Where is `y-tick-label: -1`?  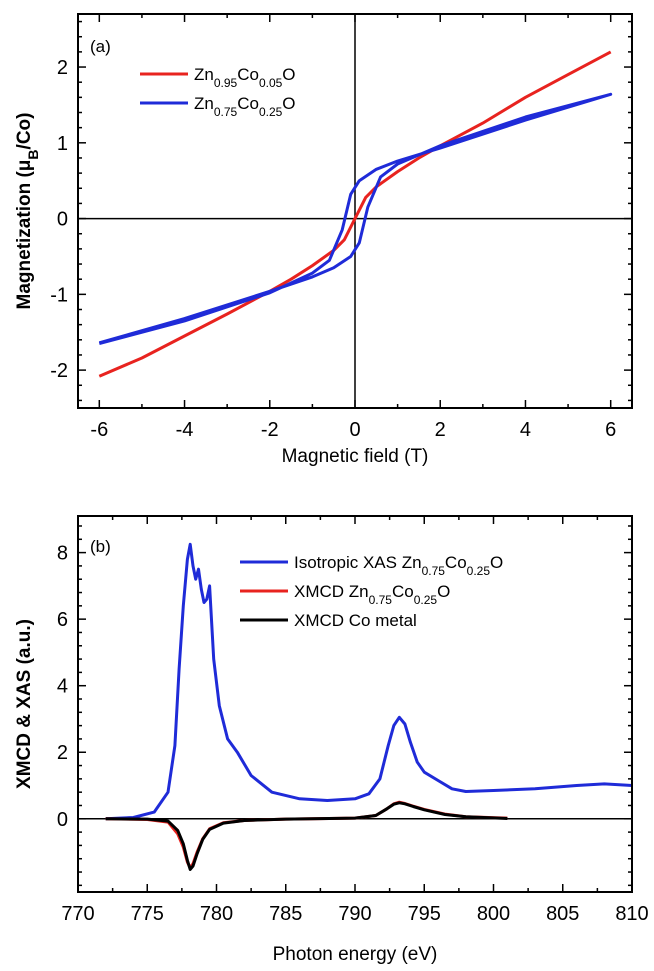
y-tick-label: -1 is located at coordinates (59, 295).